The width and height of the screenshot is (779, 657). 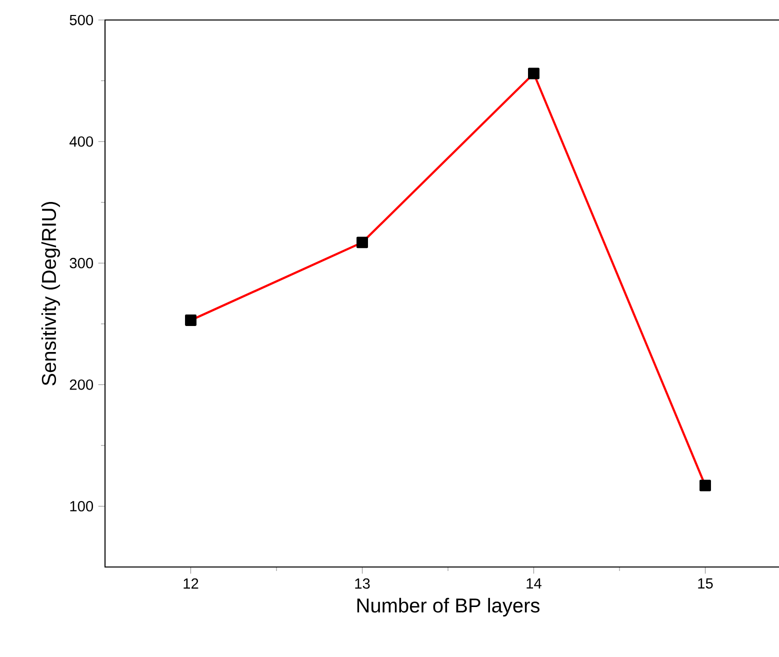 I want to click on x-axis-title: Number of BP layers, so click(x=448, y=607).